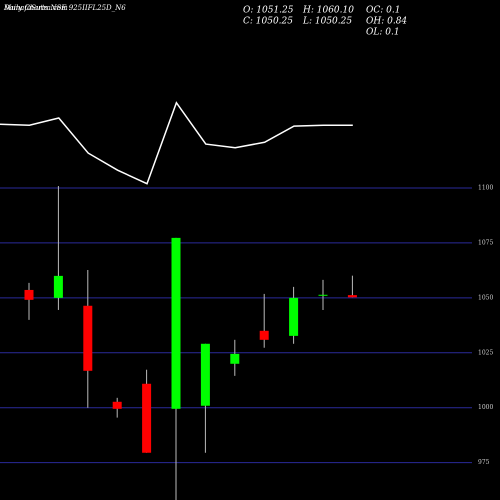 The width and height of the screenshot is (500, 500). Describe the element at coordinates (35, 8) in the screenshot. I see `chart-subtitle: MunafaSutra.com` at that location.